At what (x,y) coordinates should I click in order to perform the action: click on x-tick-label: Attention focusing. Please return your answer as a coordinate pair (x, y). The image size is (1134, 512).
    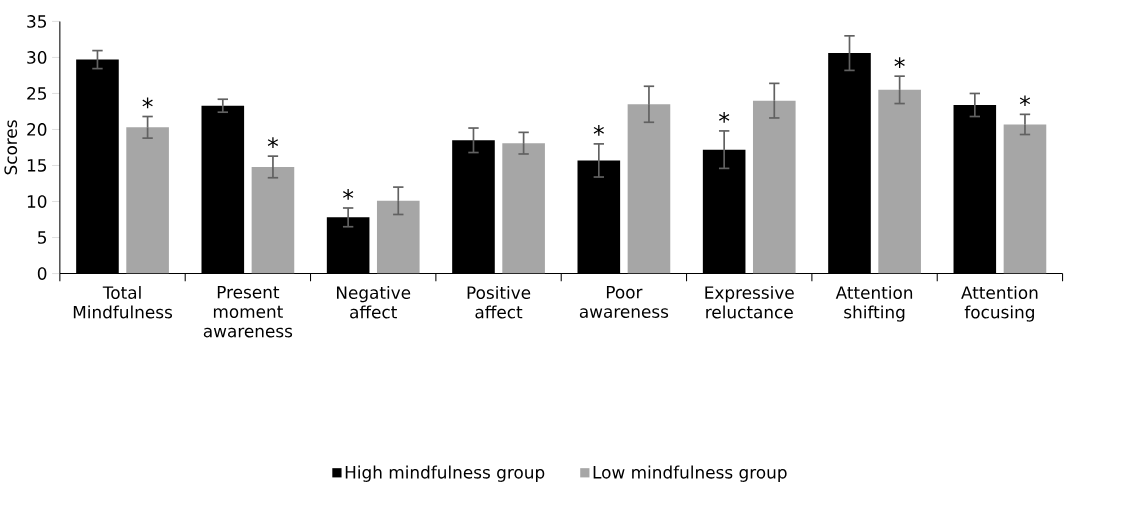
    Looking at the image, I should click on (999, 303).